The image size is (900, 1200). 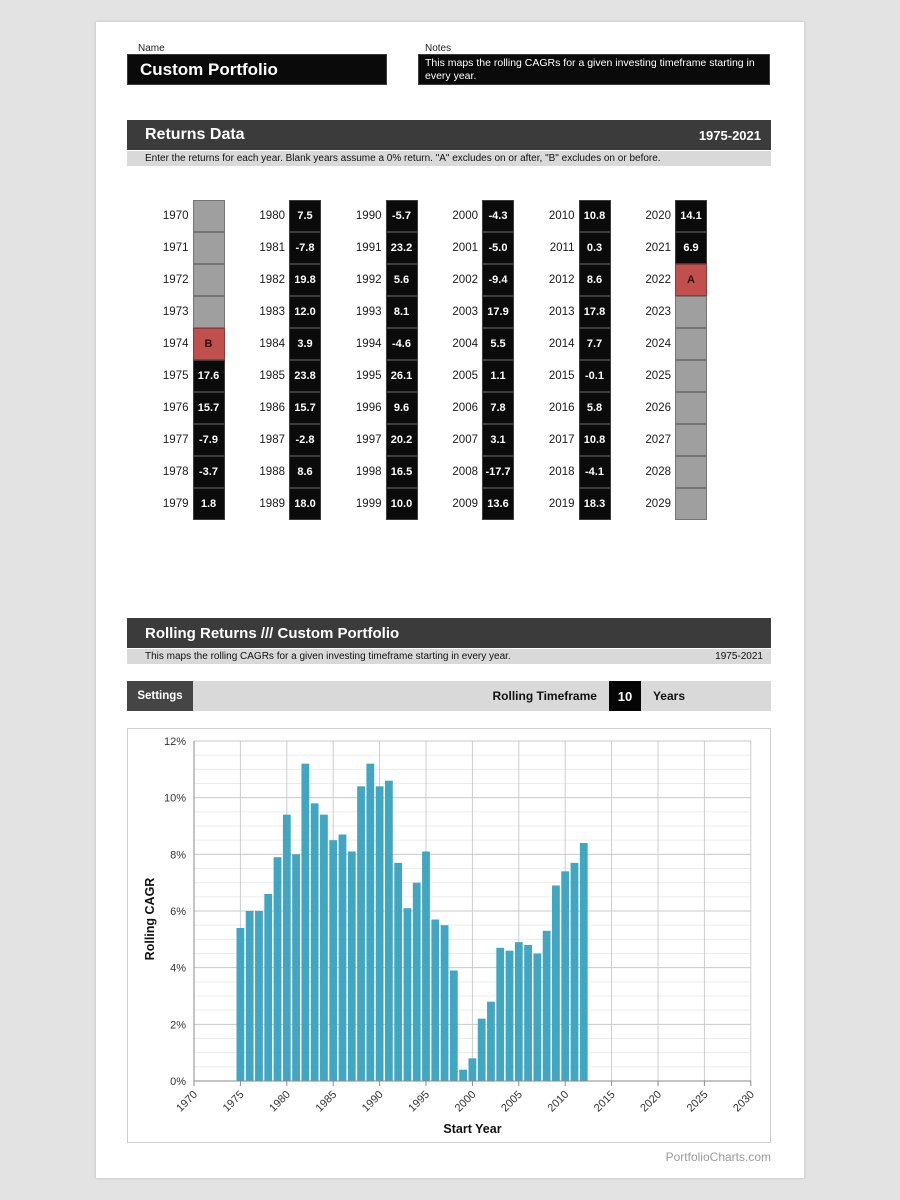 What do you see at coordinates (498, 248) in the screenshot?
I see `return-cell-2001: -5.0` at bounding box center [498, 248].